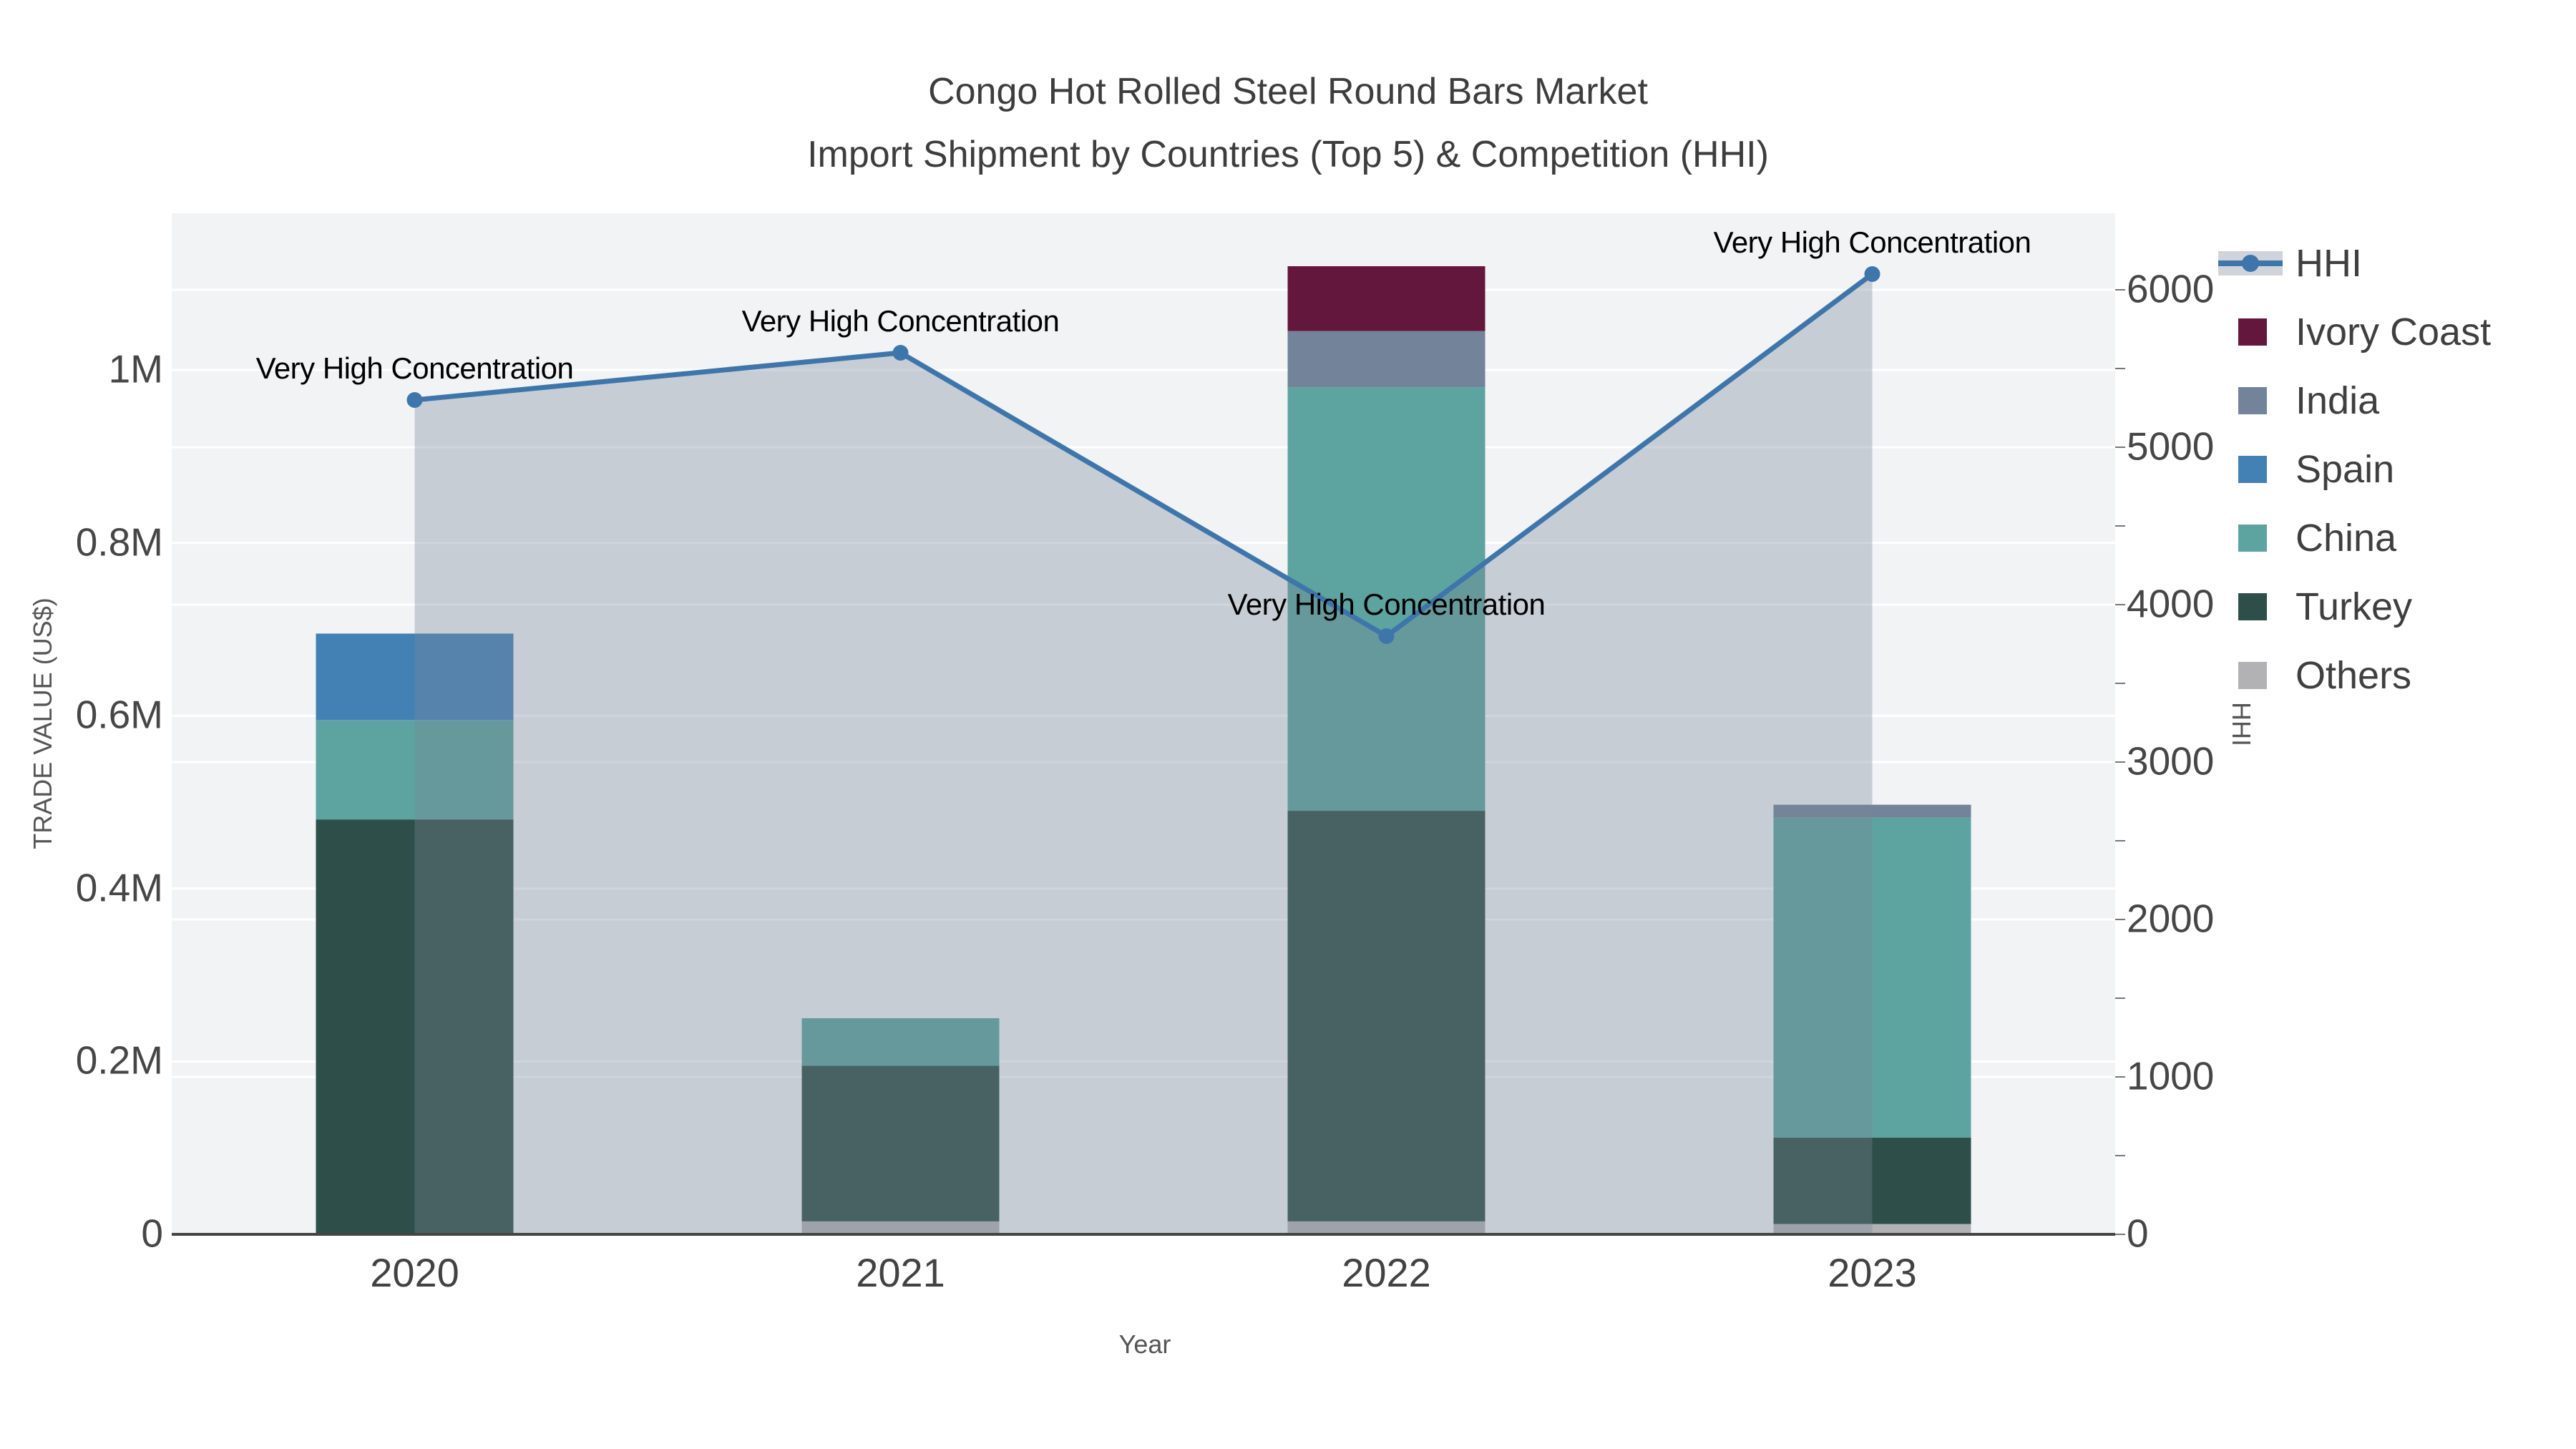  I want to click on bar-segment-spain, so click(415, 677).